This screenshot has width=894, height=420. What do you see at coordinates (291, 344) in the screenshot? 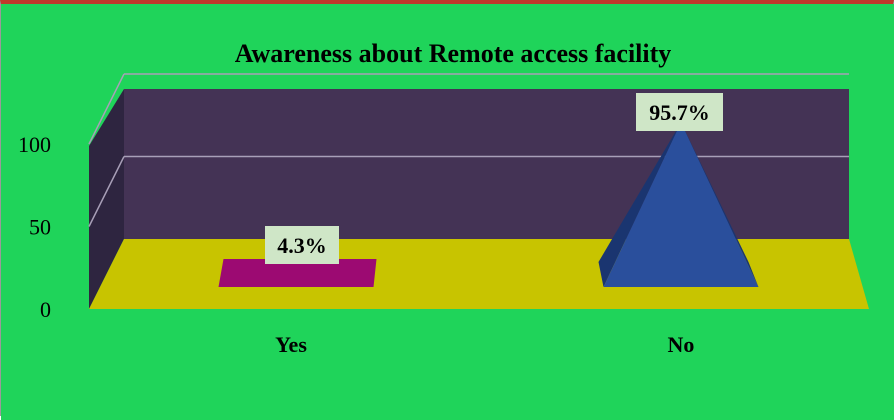
I see `category-label-yes: Yes` at bounding box center [291, 344].